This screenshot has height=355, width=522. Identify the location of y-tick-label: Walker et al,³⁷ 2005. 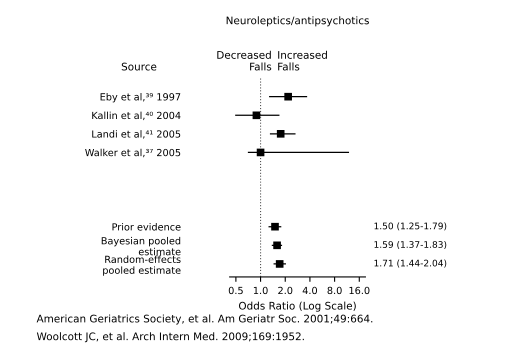
(132, 153).